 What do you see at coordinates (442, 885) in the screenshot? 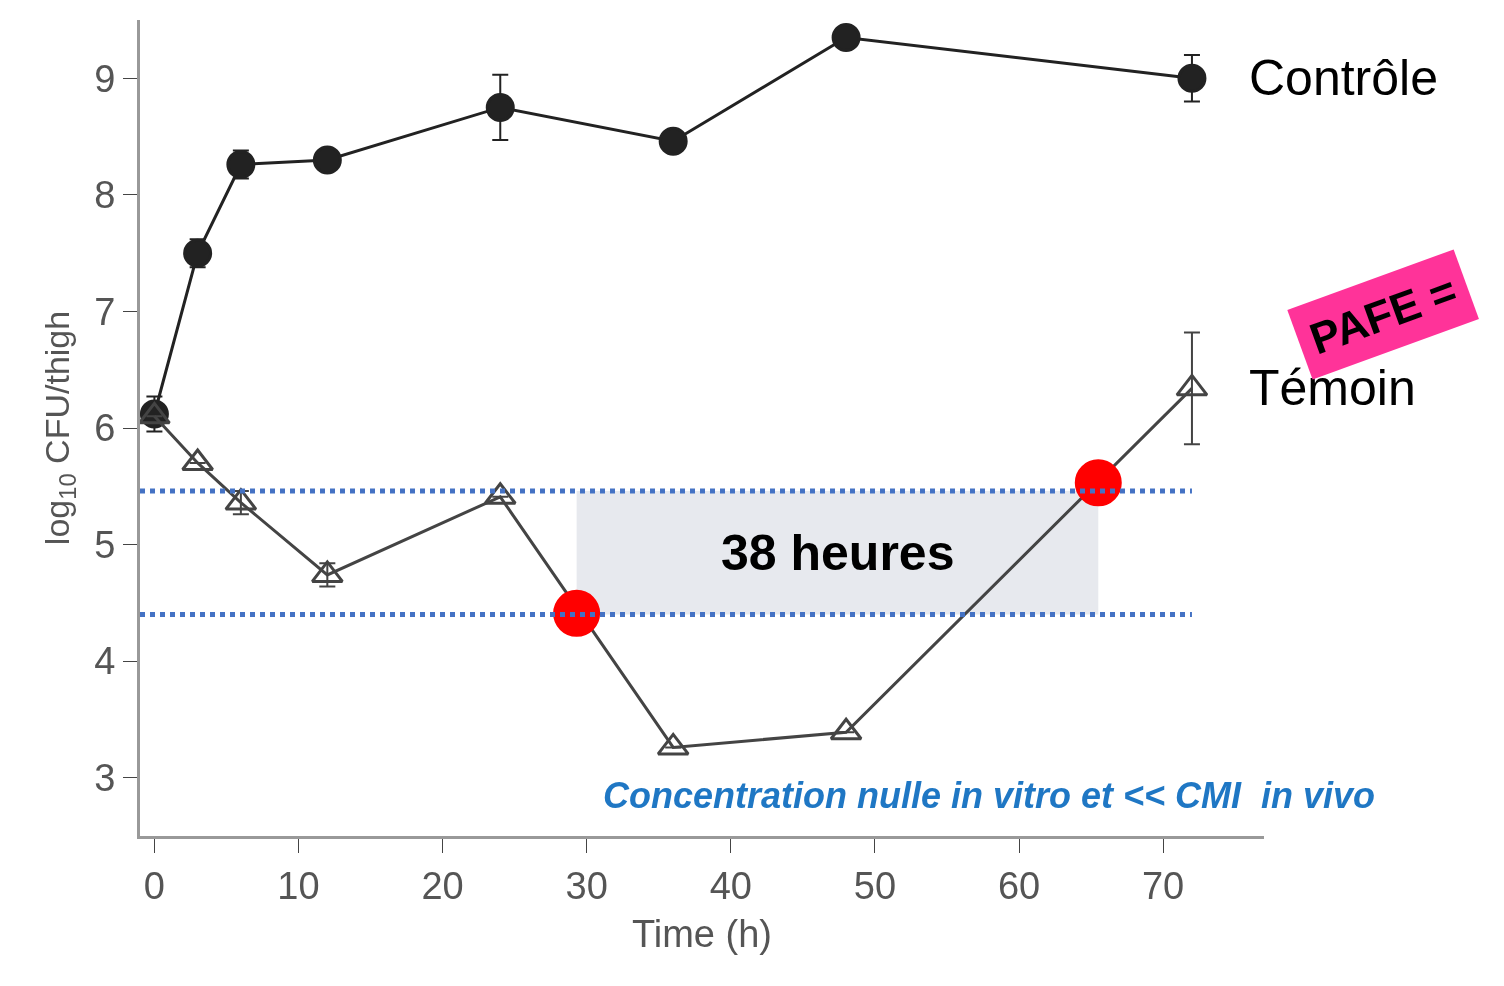
I see `x-tick-label: 20` at bounding box center [442, 885].